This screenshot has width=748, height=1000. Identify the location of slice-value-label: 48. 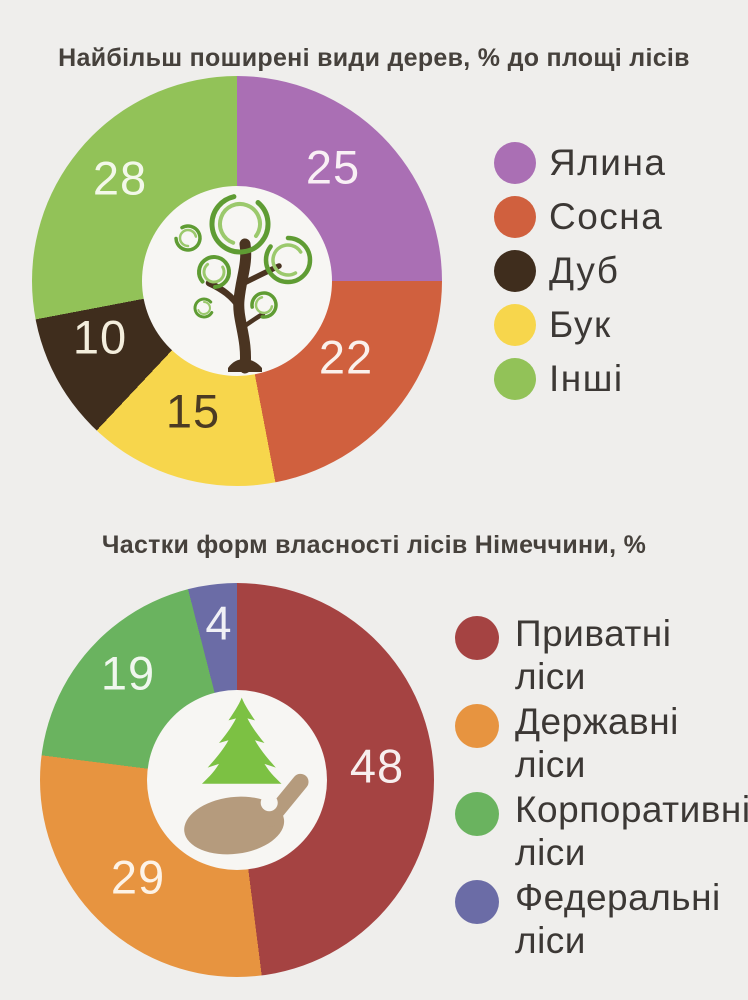
(377, 766).